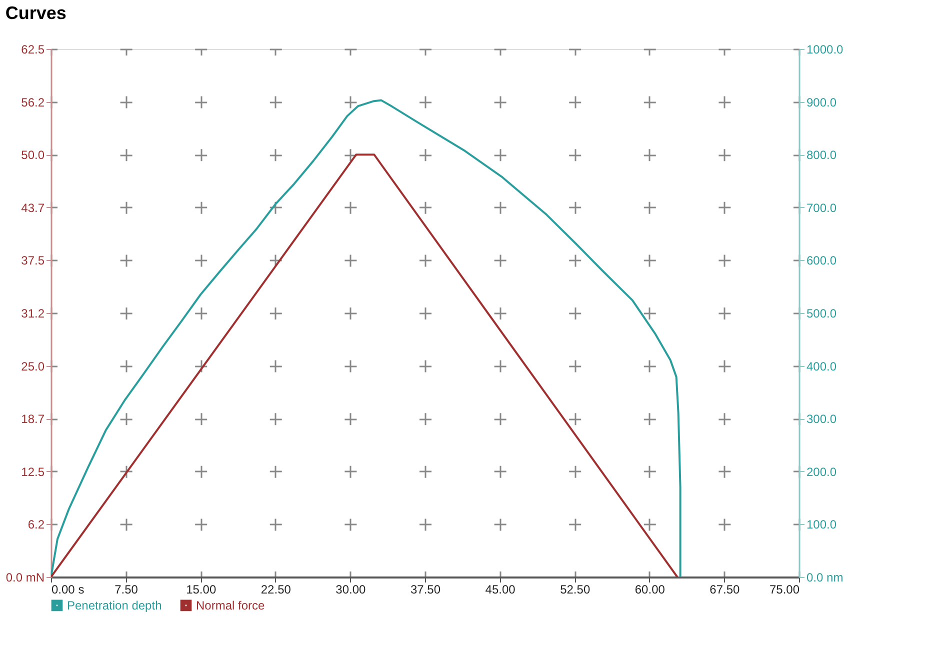 This screenshot has height=669, width=927. I want to click on y2-tick-label: 100.0, so click(821, 525).